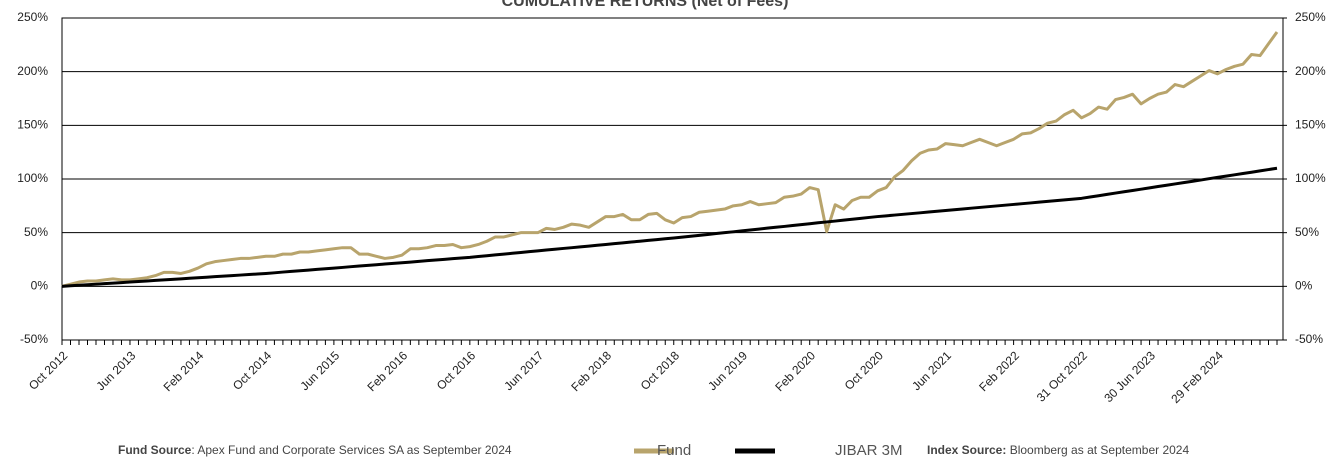 The width and height of the screenshot is (1333, 458). What do you see at coordinates (155, 450) in the screenshot?
I see `fund-source-label: Fund Source` at bounding box center [155, 450].